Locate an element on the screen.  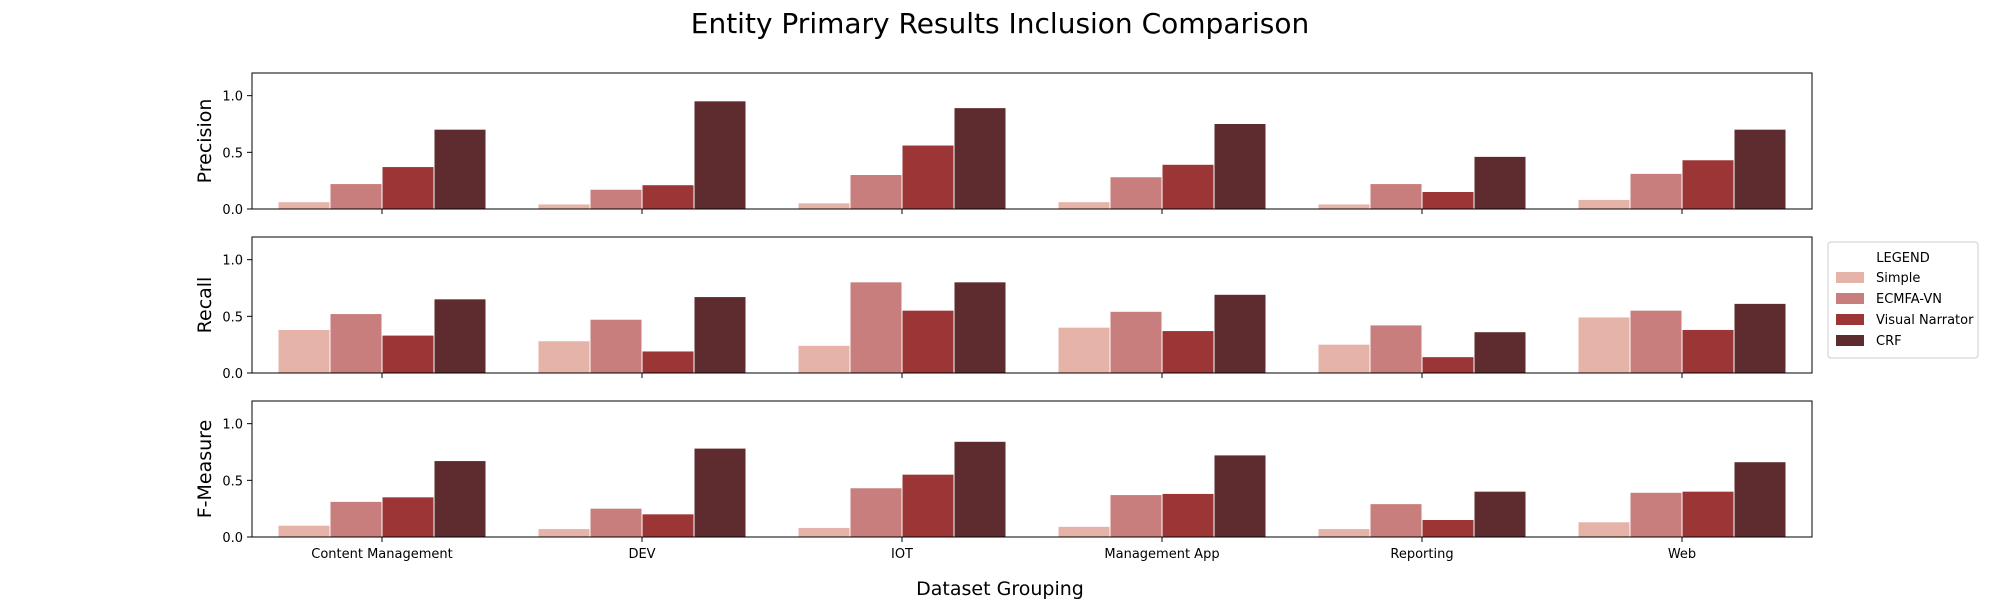
y-tick-label-precision: 0.5 is located at coordinates (232, 153).